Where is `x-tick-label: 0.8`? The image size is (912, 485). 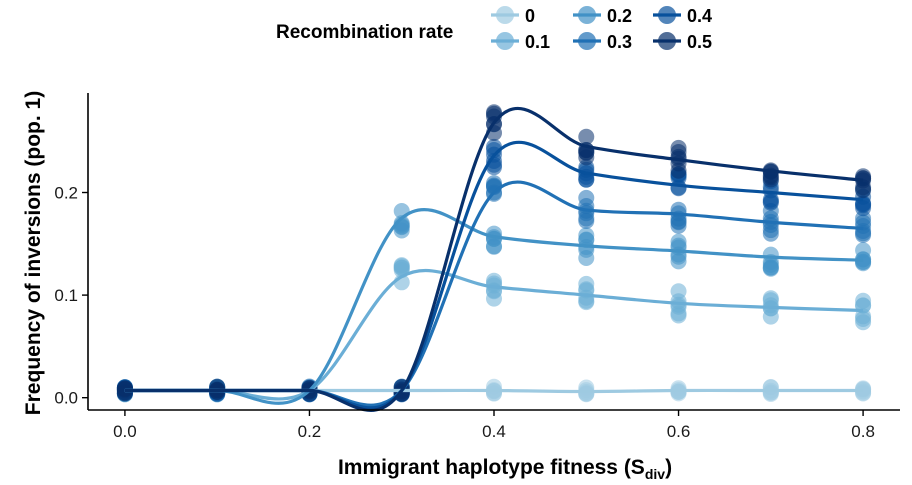 x-tick-label: 0.8 is located at coordinates (863, 431).